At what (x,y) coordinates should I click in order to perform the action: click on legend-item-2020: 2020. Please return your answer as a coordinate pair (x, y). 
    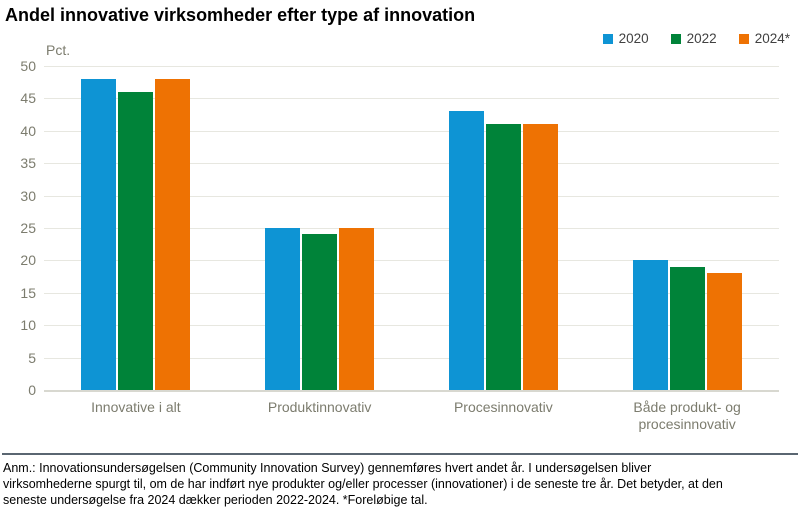
    Looking at the image, I should click on (625, 38).